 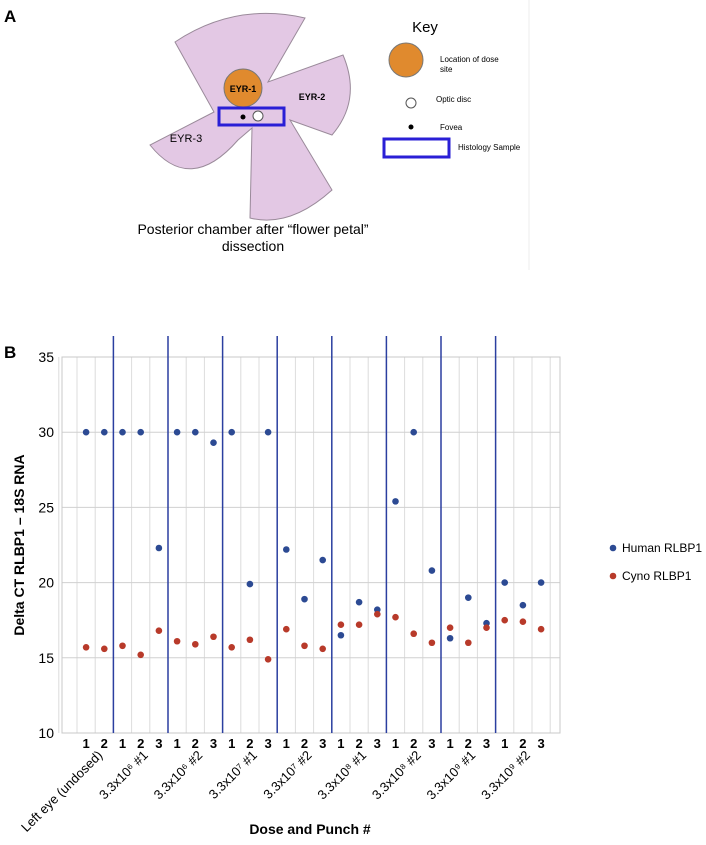 I want to click on y-tick-label: 30, so click(x=46, y=432).